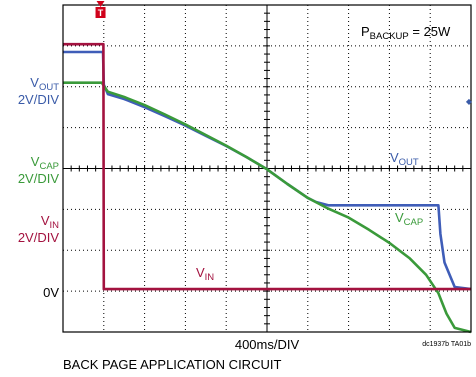  Describe the element at coordinates (51, 292) in the screenshot. I see `zero-volt-label: 0V` at that location.